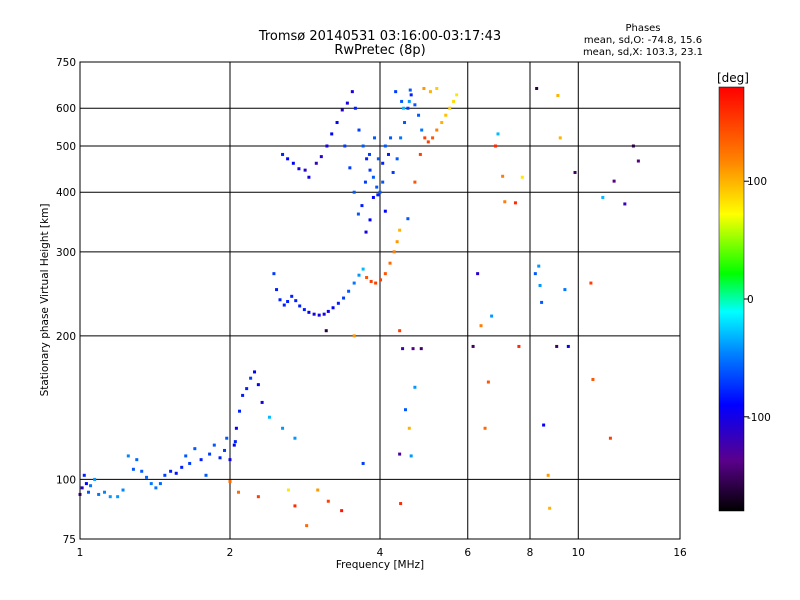  What do you see at coordinates (382, 553) in the screenshot?
I see `x-axis-ticks: 1 2 4 6 8 10 16` at bounding box center [382, 553].